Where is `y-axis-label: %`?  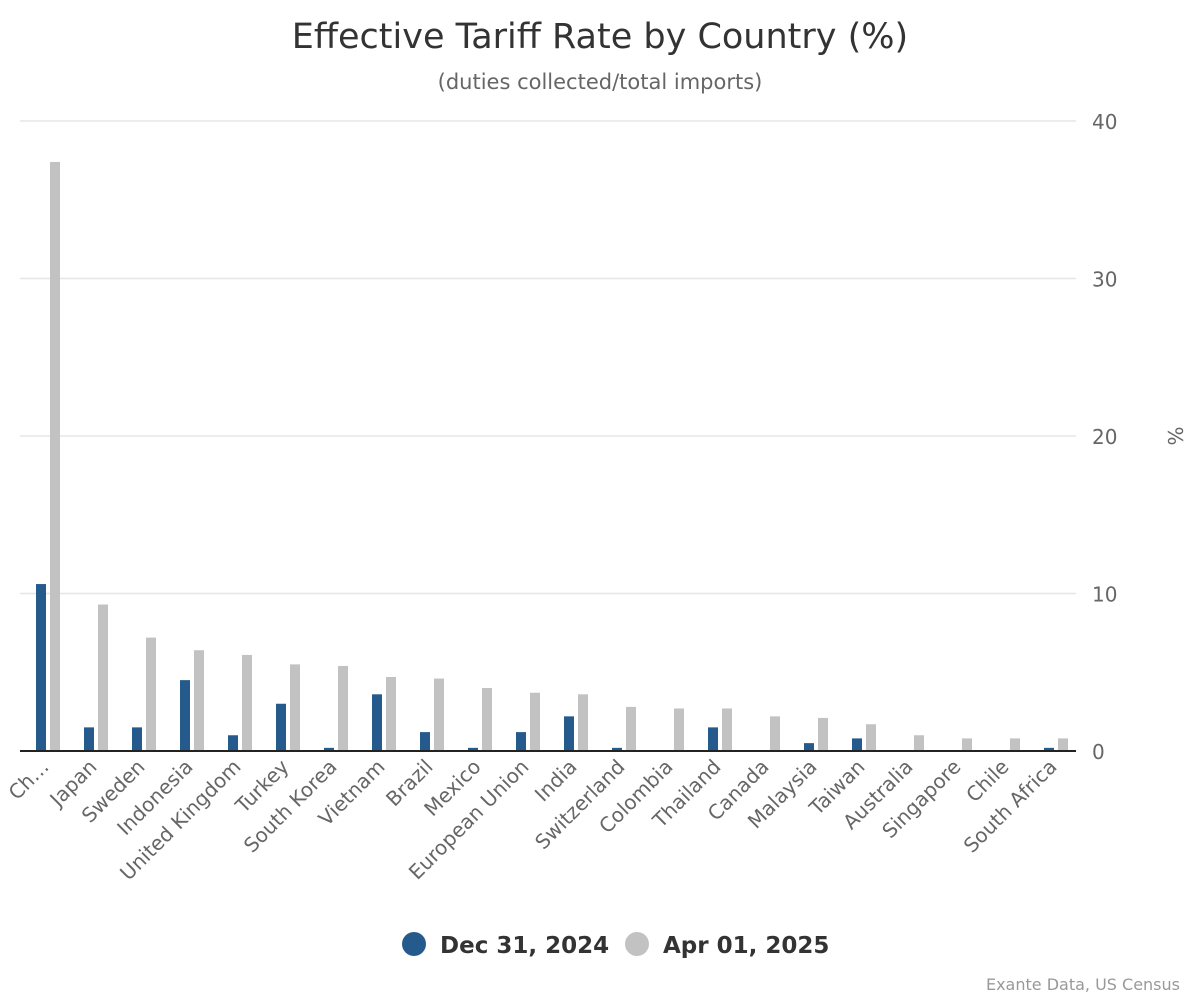
y-axis-label: % is located at coordinates (1175, 435).